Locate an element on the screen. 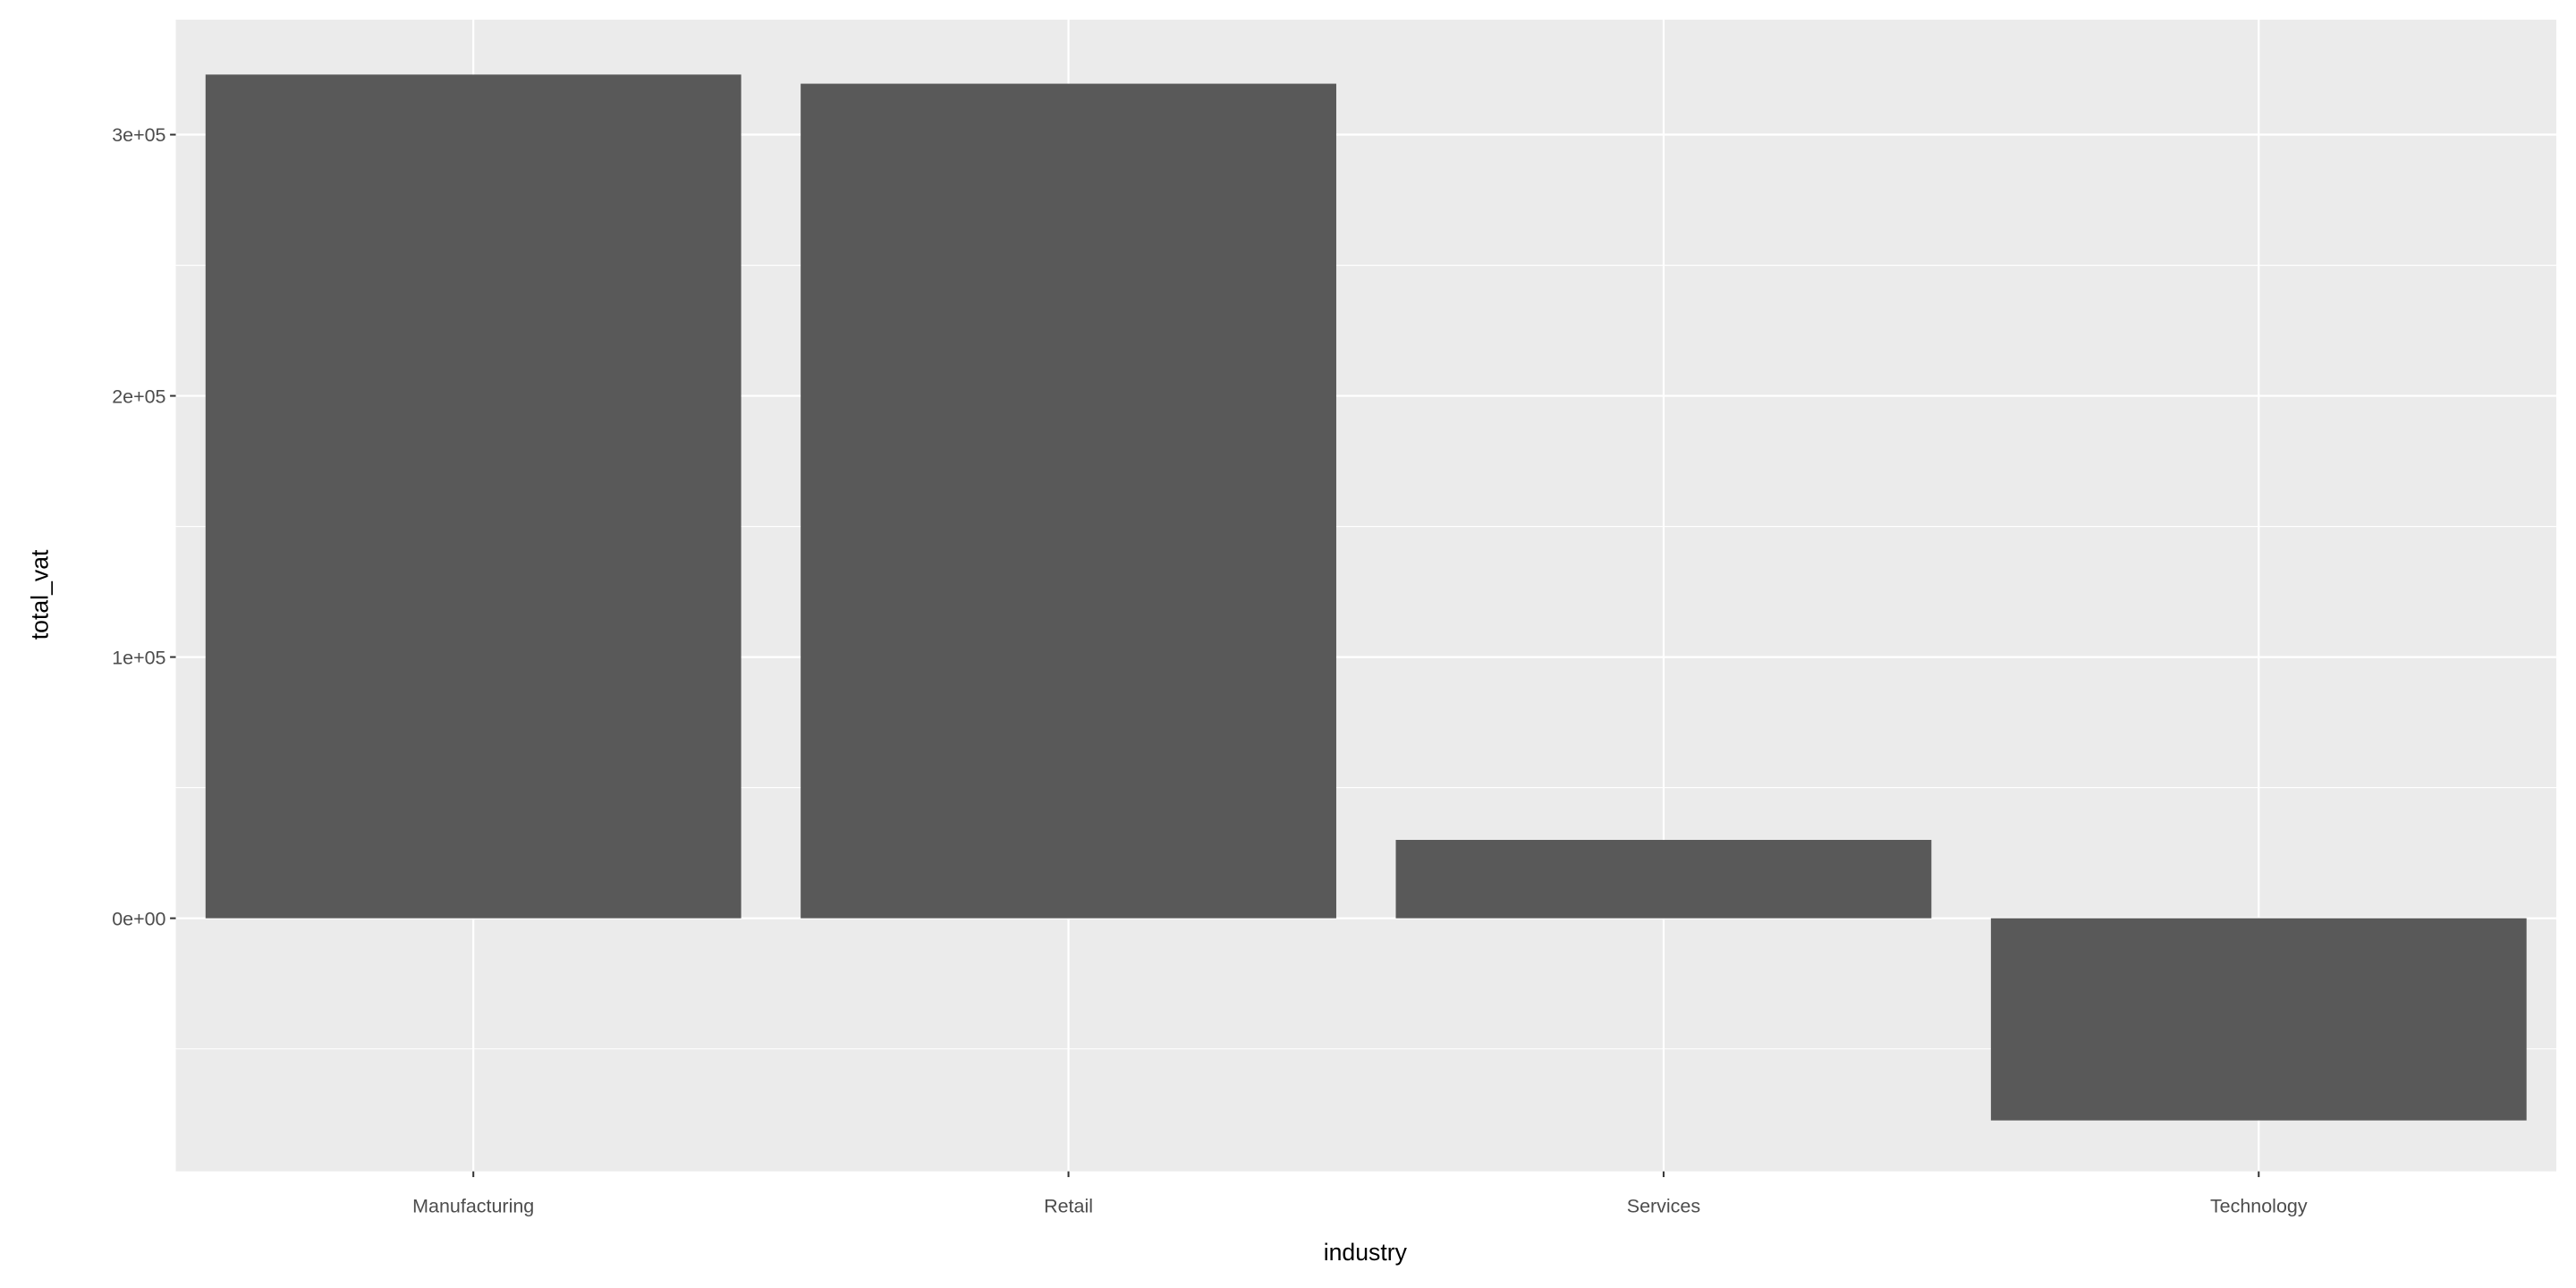  x-axis: Manufacturing Retail Services Technology is located at coordinates (1360, 1194).